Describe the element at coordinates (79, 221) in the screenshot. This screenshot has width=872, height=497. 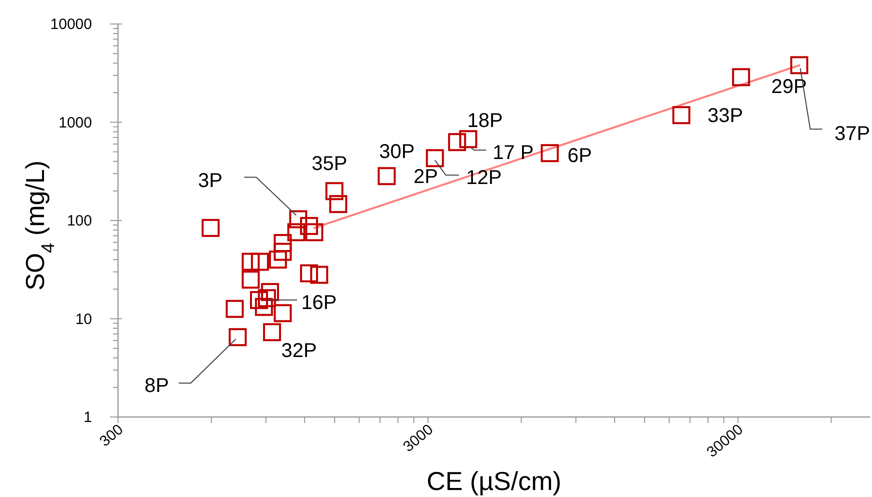
I see `y-tick-label: 100` at that location.